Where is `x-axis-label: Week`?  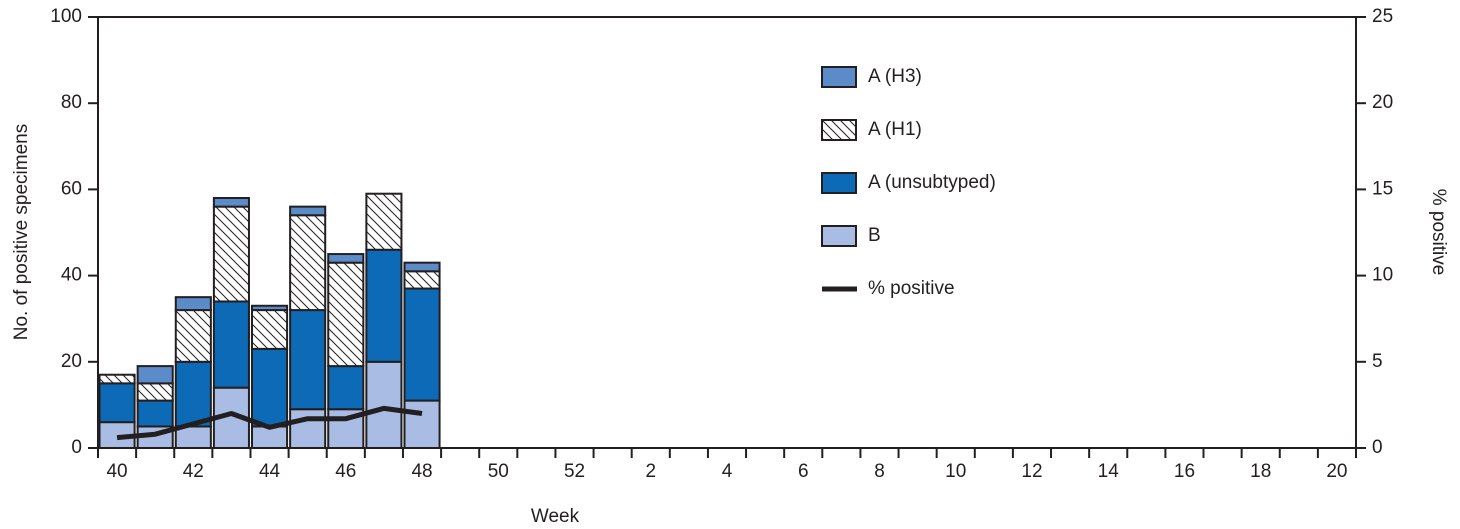
x-axis-label: Week is located at coordinates (555, 516).